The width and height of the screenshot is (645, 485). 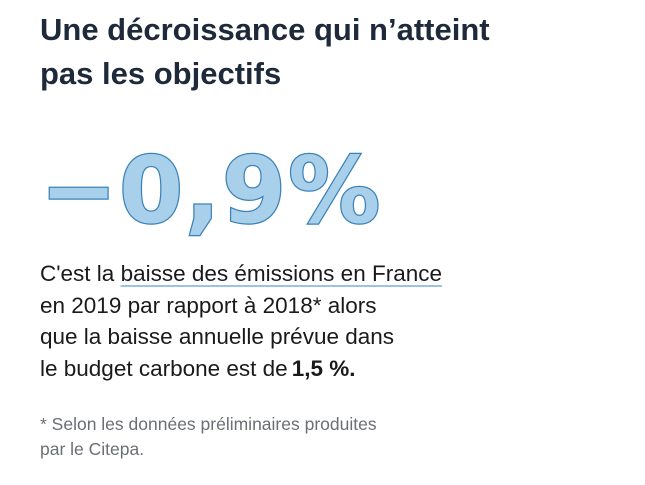 I want to click on key-figure: −0,9%, so click(x=250, y=195).